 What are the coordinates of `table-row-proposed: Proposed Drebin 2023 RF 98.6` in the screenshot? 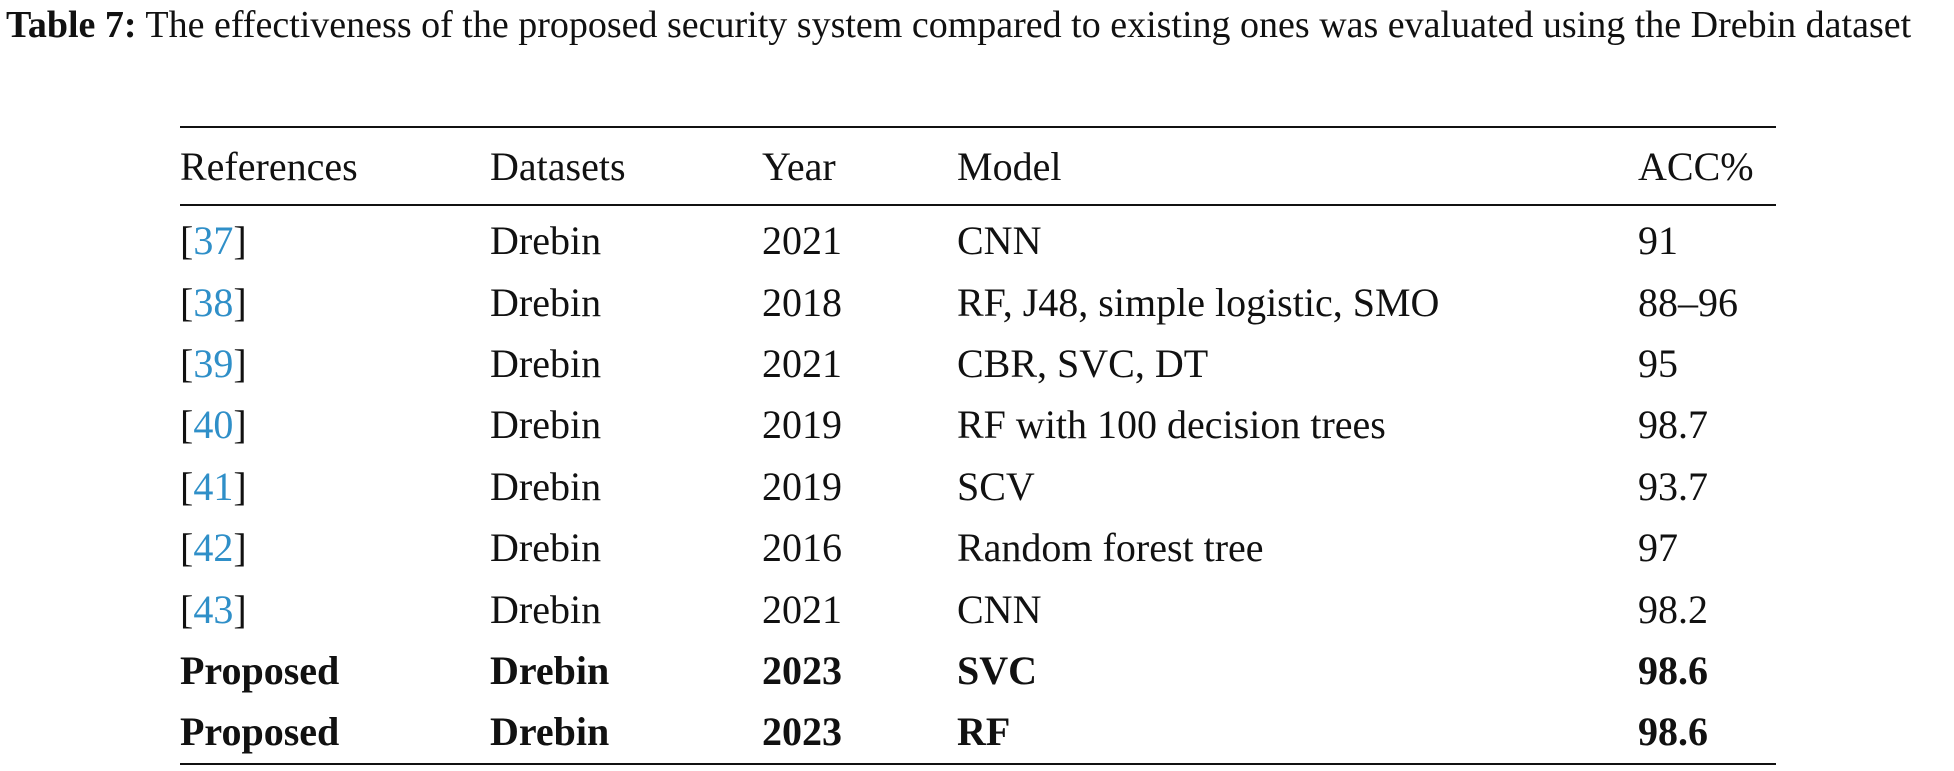 It's located at (978, 733).